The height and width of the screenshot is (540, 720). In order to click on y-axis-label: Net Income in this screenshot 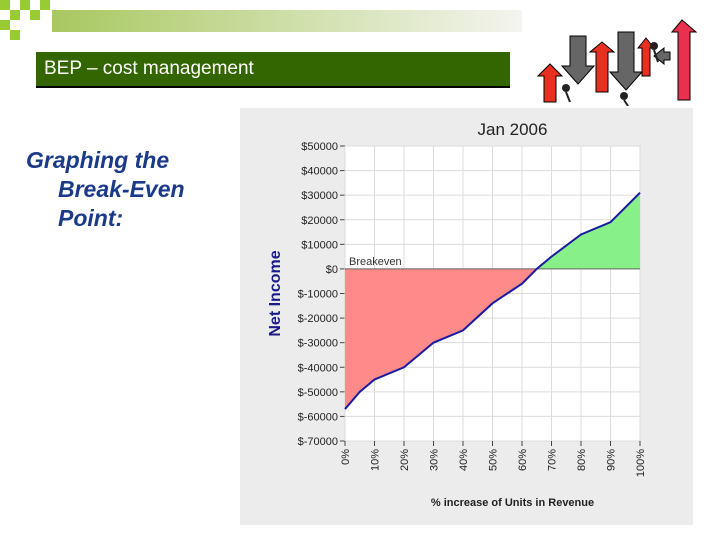, I will do `click(275, 293)`.